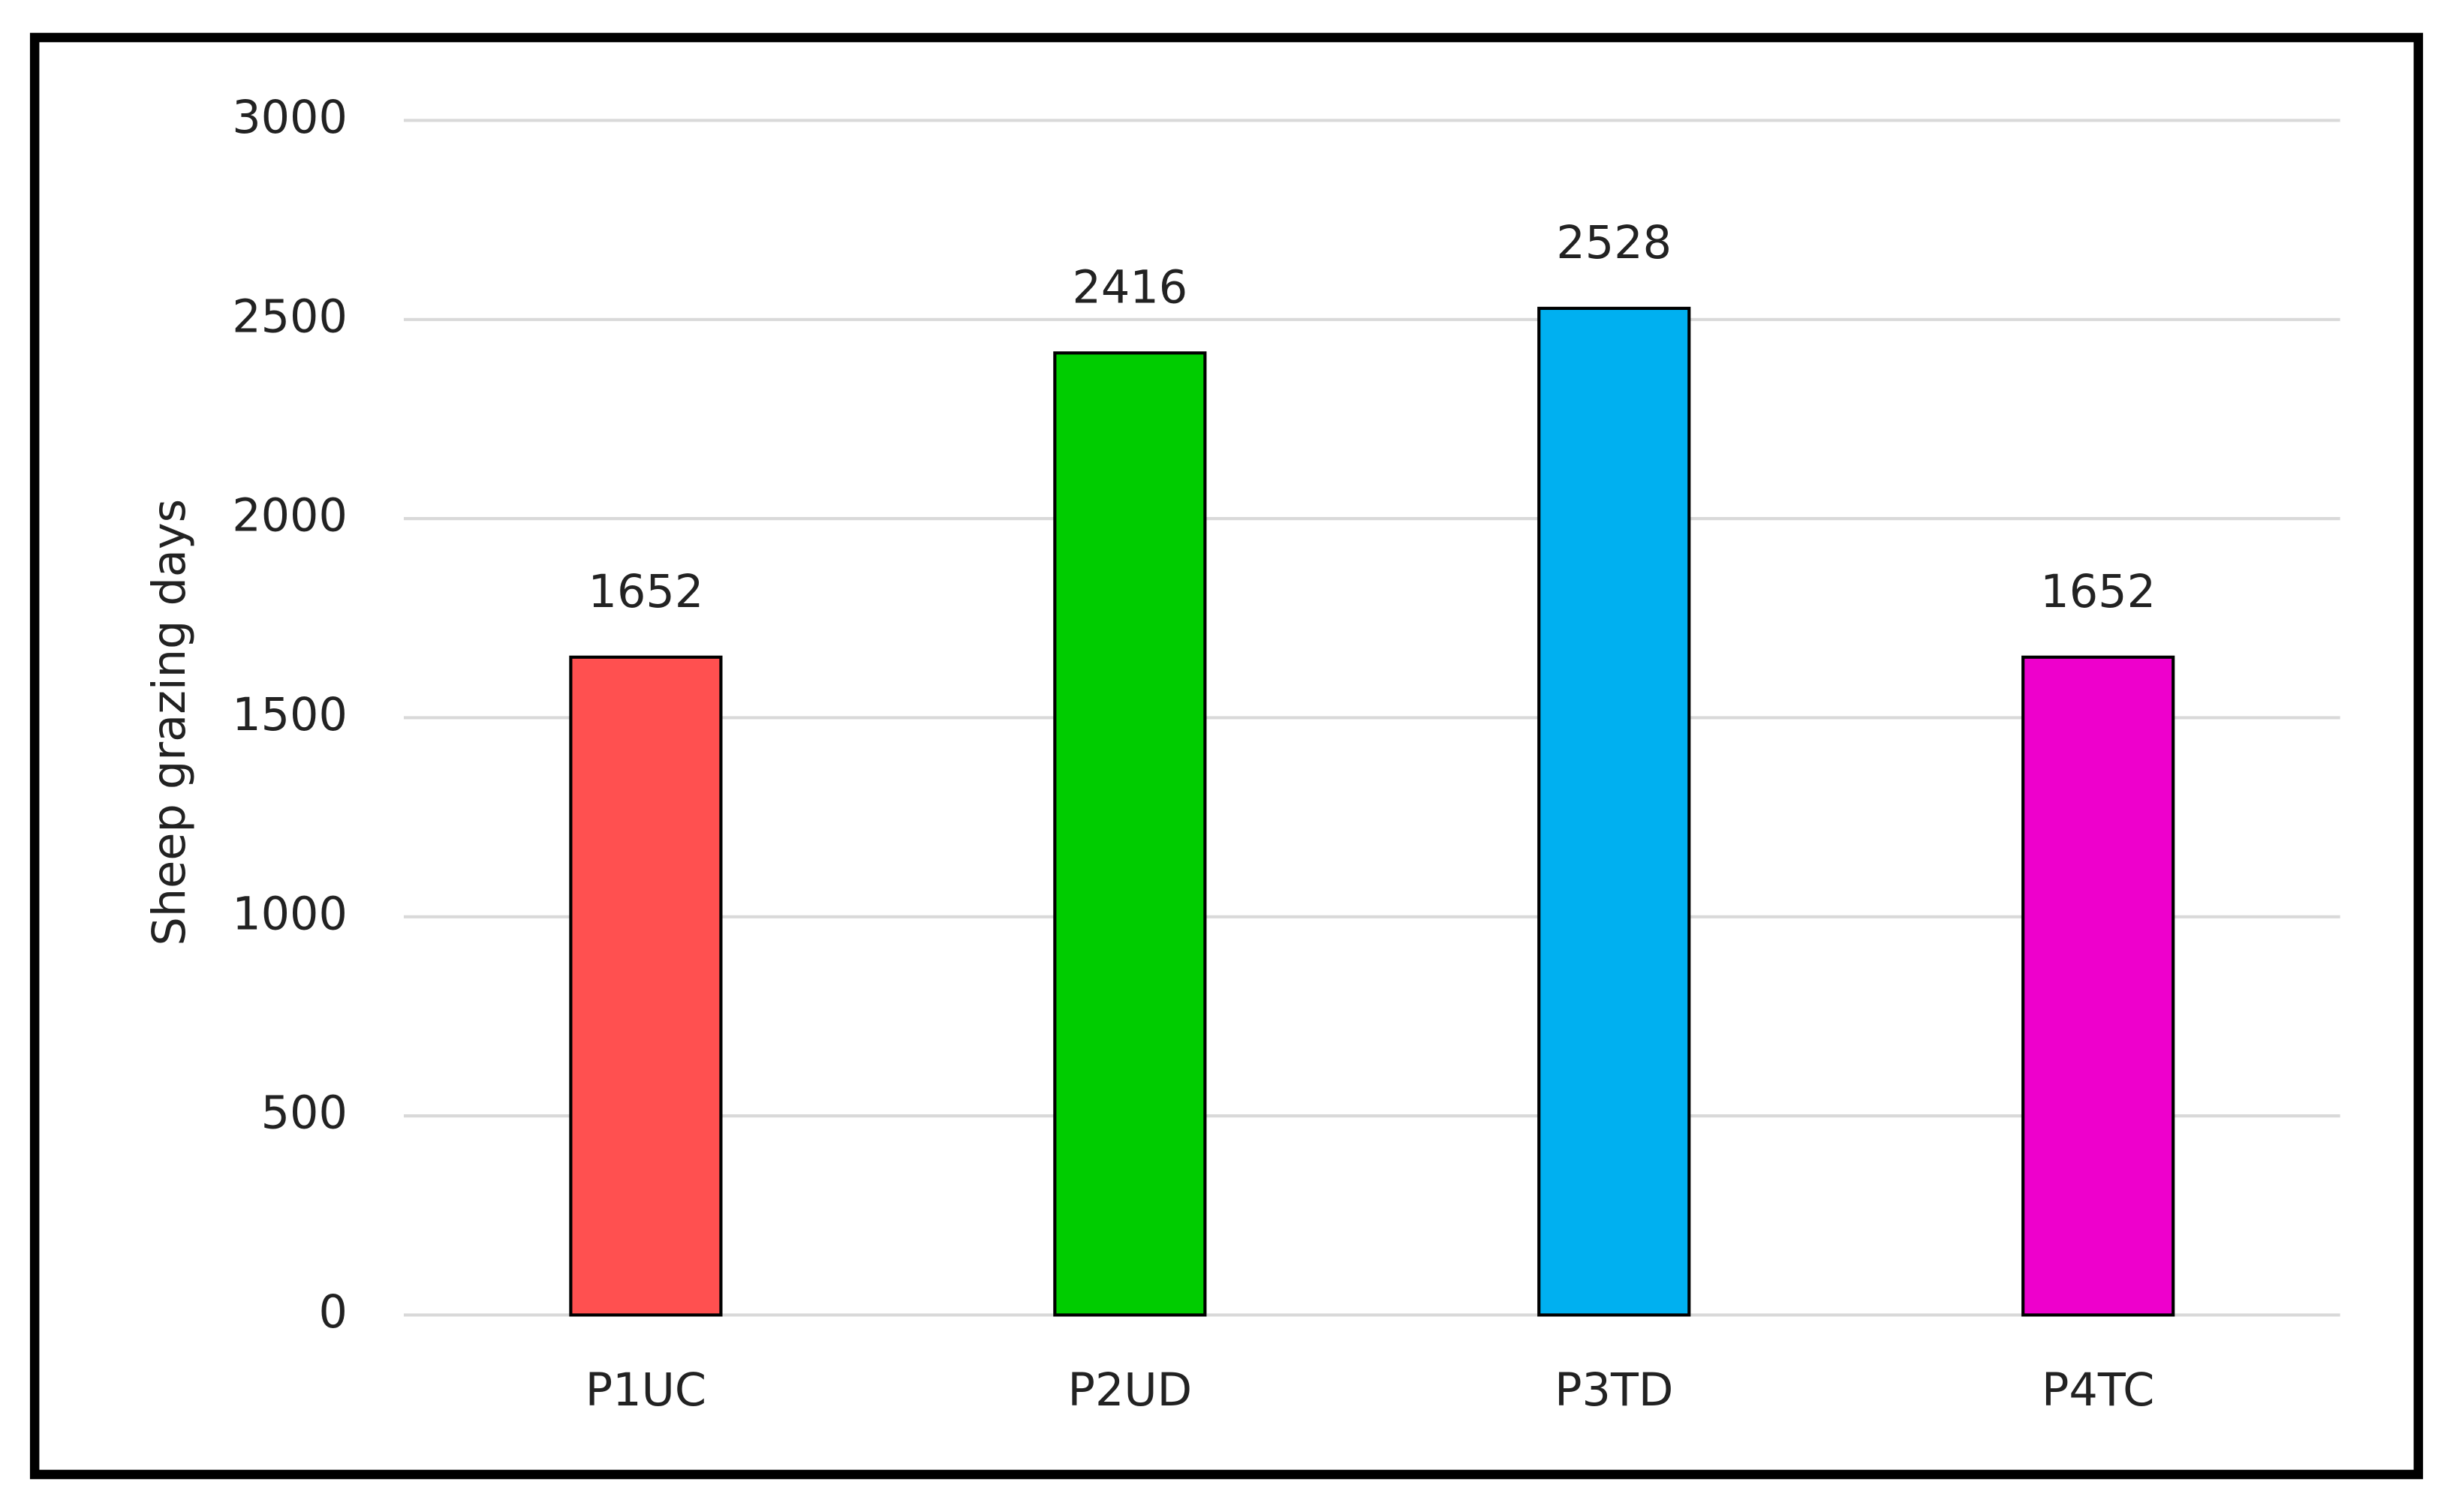 This screenshot has height=1512, width=2453. Describe the element at coordinates (645, 1390) in the screenshot. I see `x-tick-label: P1UC` at that location.